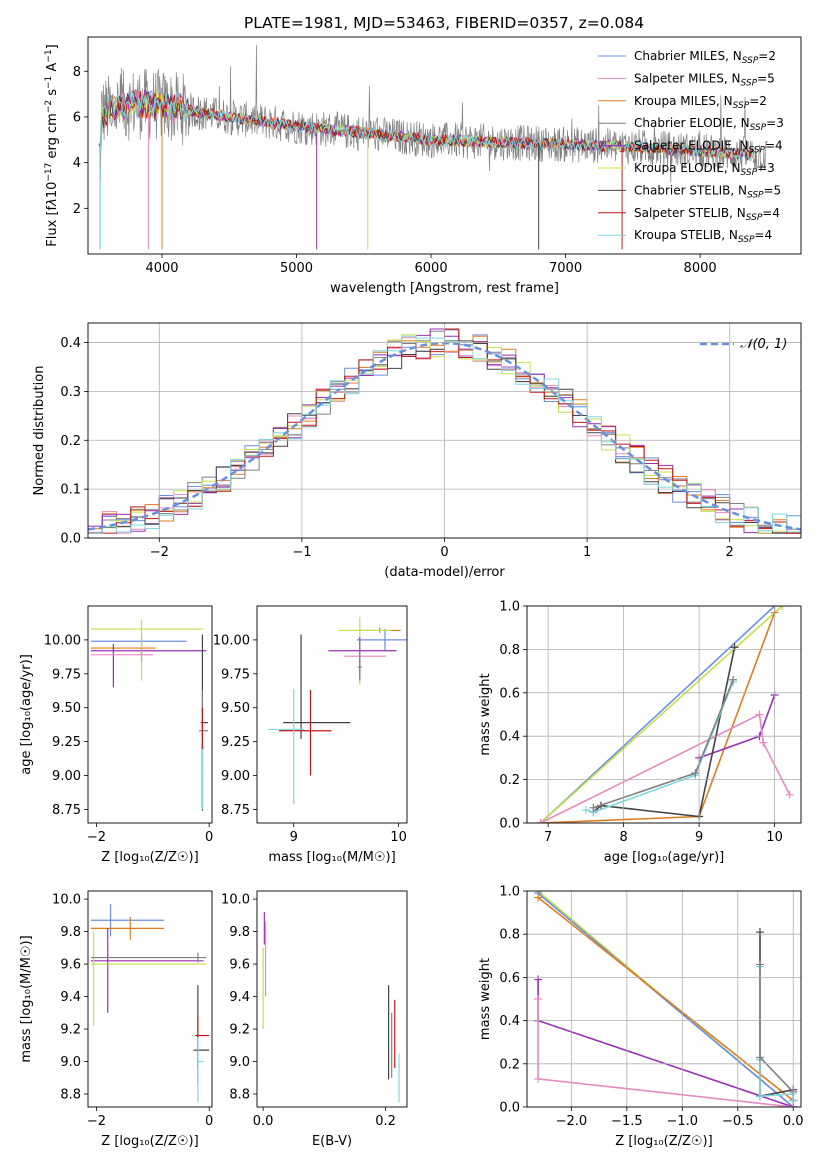 The image size is (819, 1170). Describe the element at coordinates (431, 268) in the screenshot. I see `tick-label-x: 6000` at that location.